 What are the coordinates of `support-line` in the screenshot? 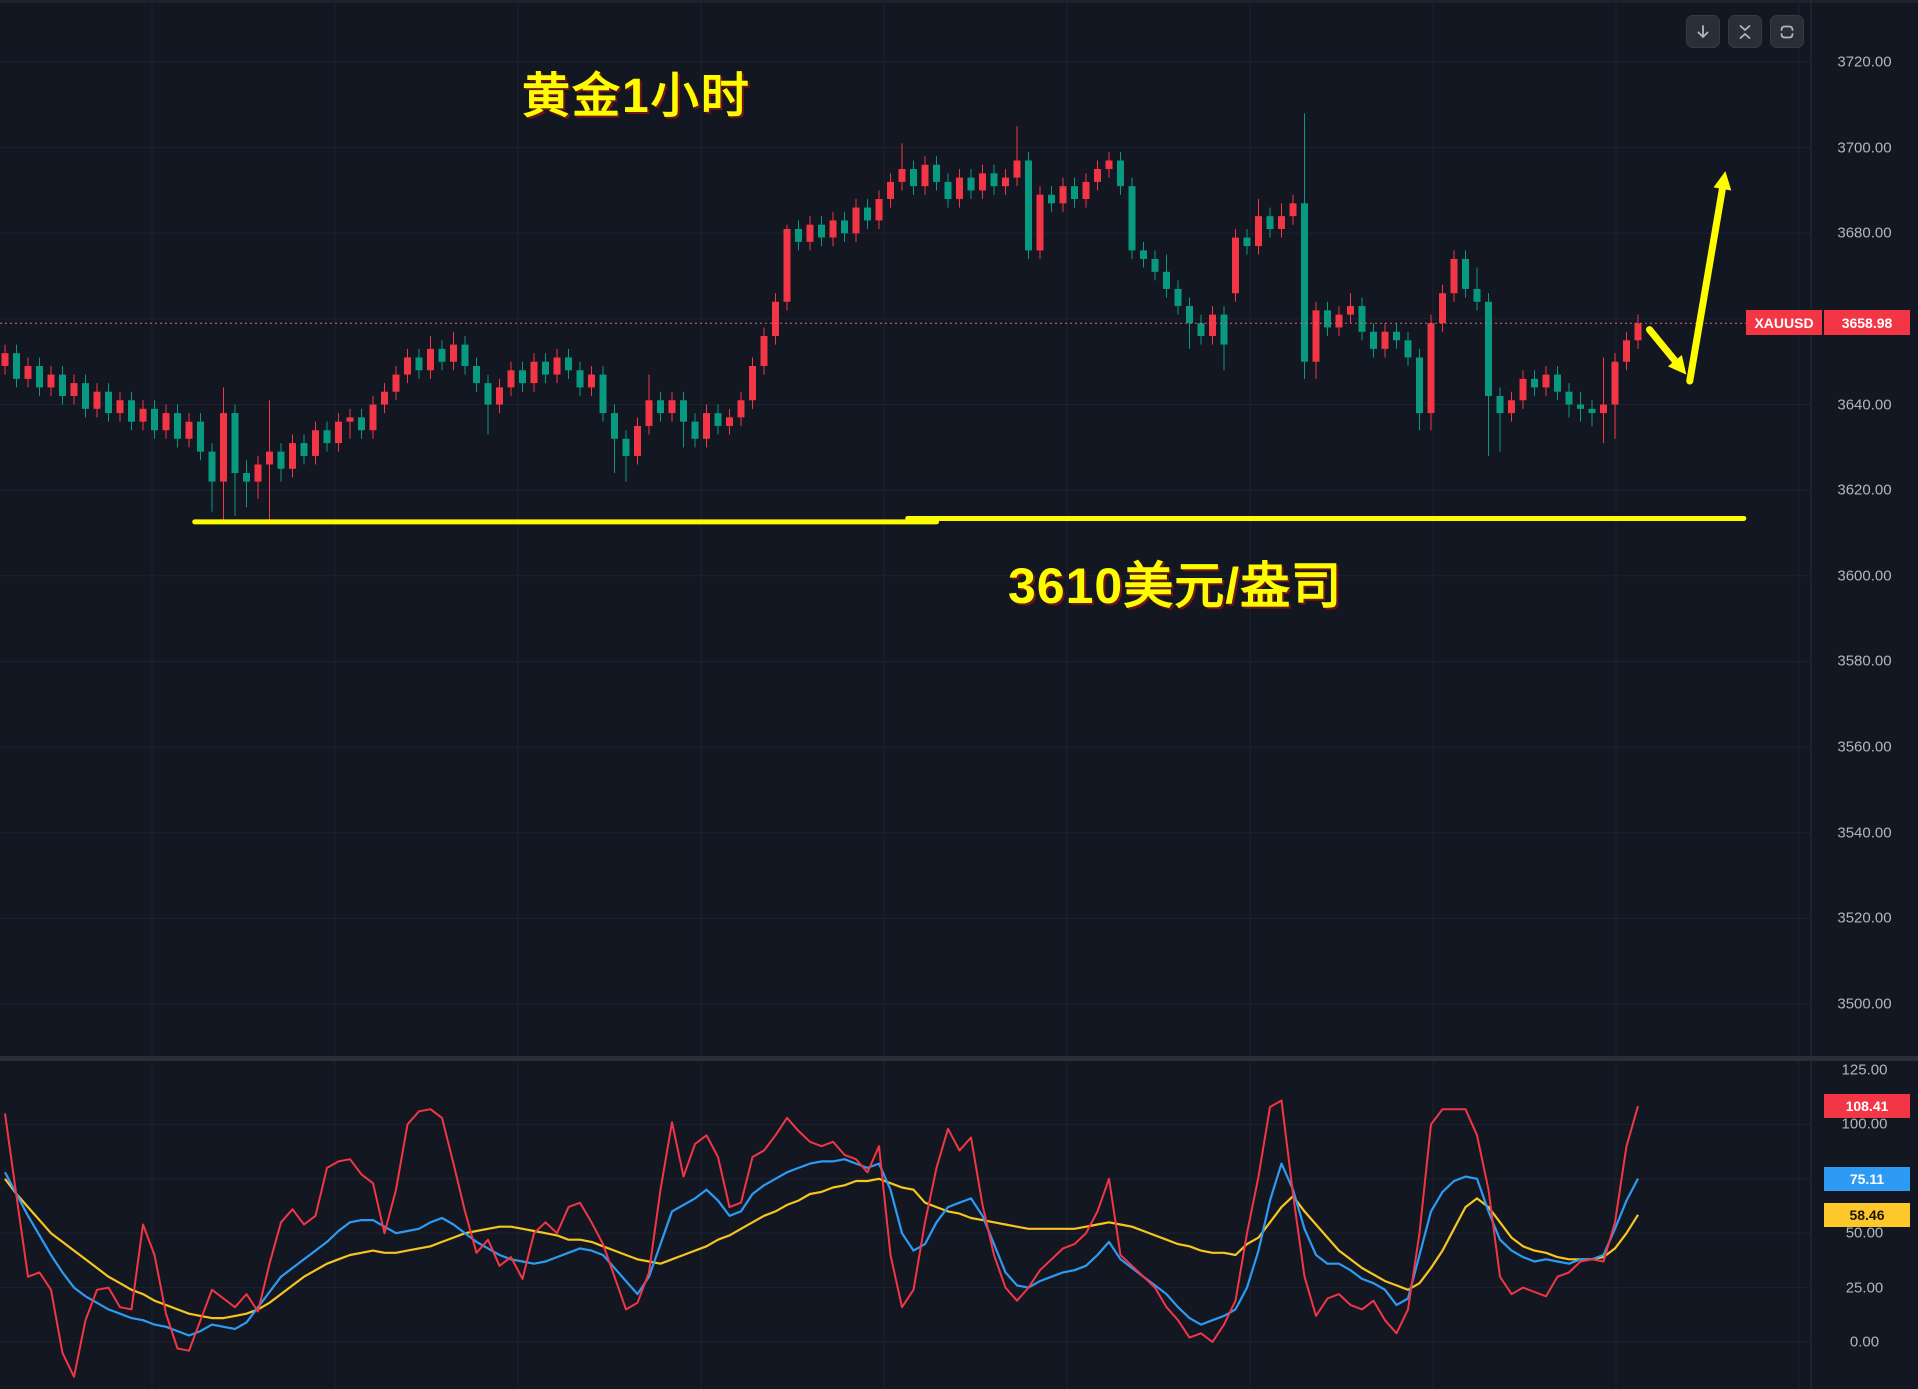 It's located at (969, 520).